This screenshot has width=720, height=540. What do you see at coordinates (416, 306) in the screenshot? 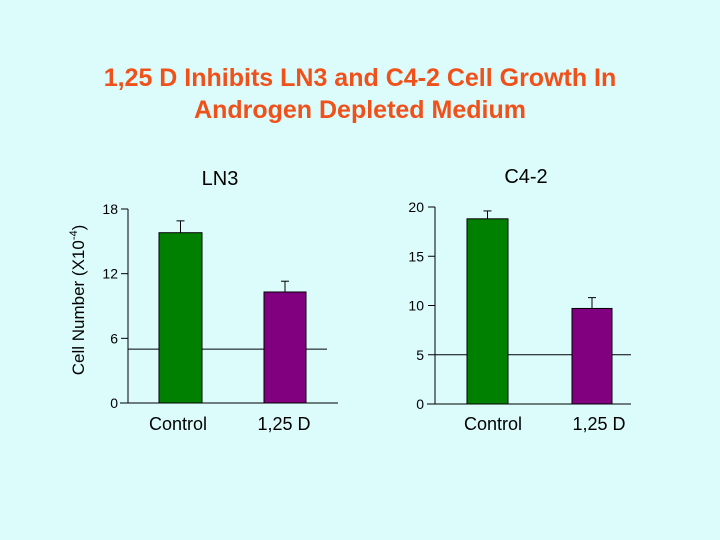
I see `c42-y-tick-label: 10` at bounding box center [416, 306].